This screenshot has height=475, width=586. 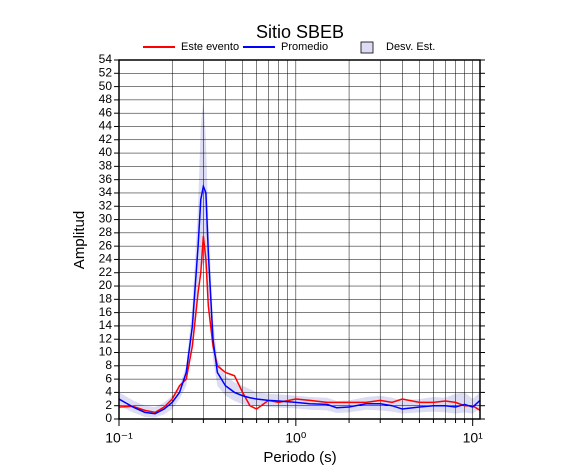 What do you see at coordinates (106, 338) in the screenshot?
I see `y-tick-label: 12` at bounding box center [106, 338].